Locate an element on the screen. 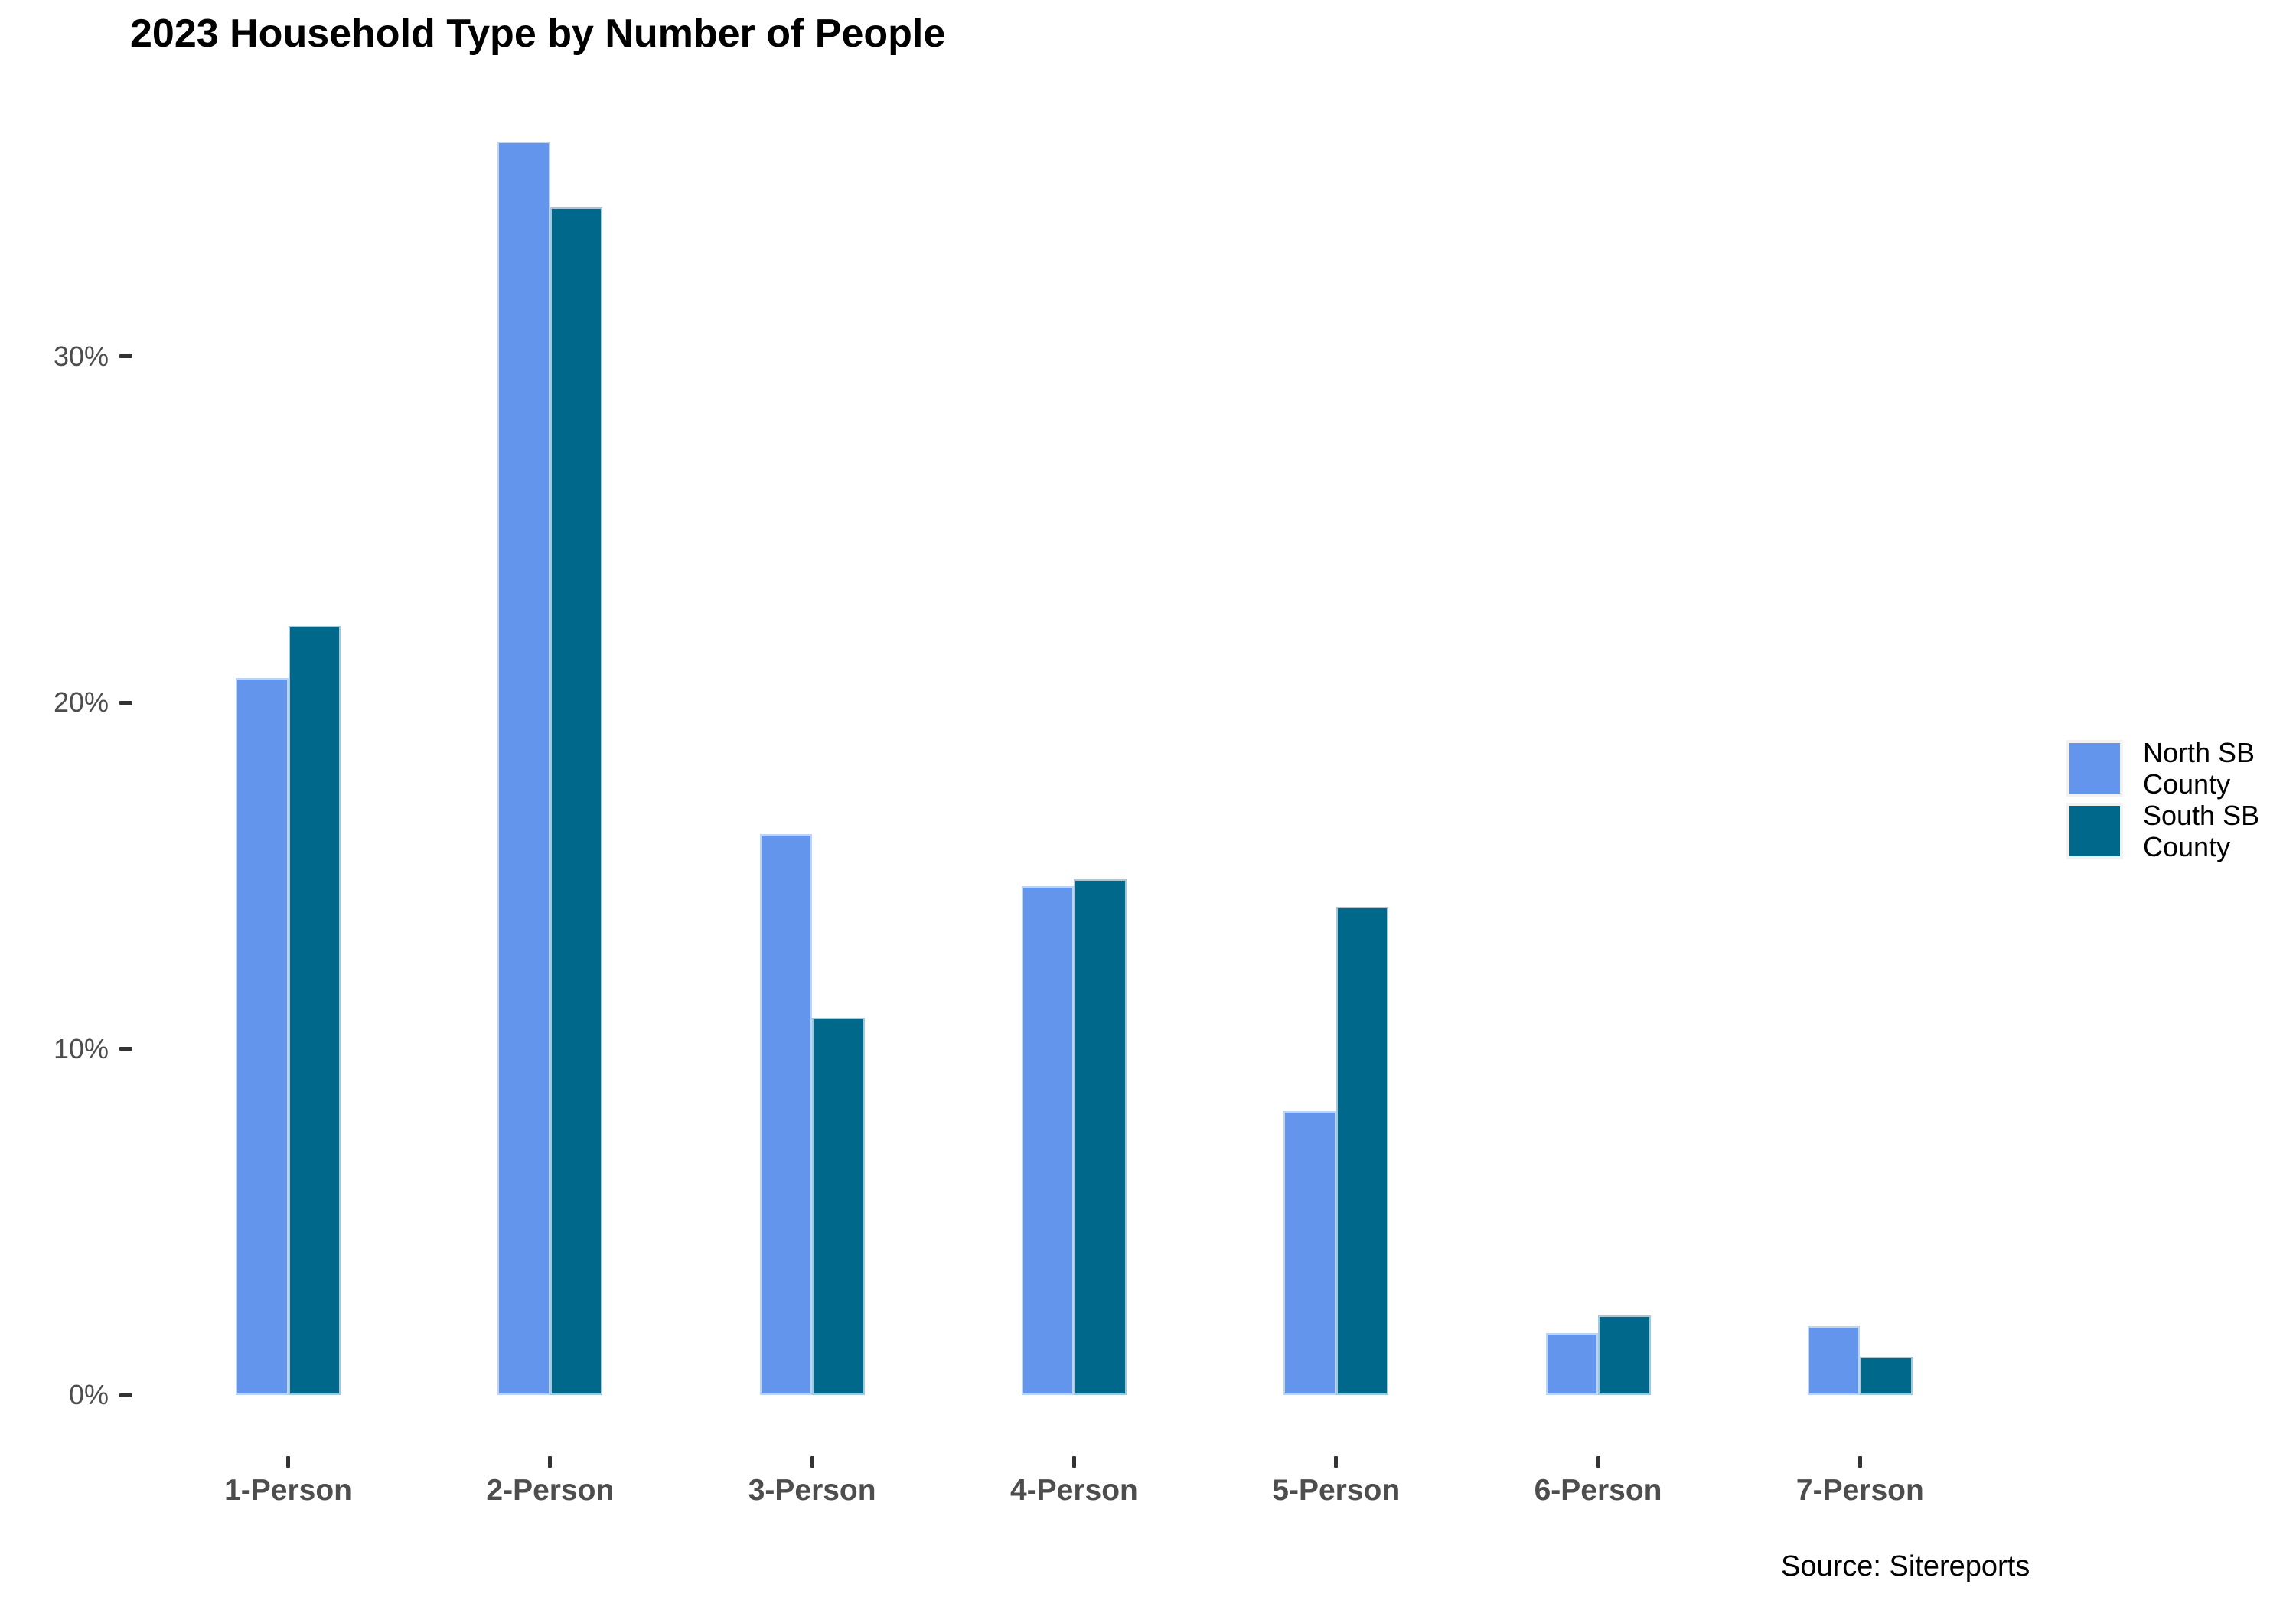 This screenshot has width=2296, height=1607. bar-south-1-person is located at coordinates (314, 1011).